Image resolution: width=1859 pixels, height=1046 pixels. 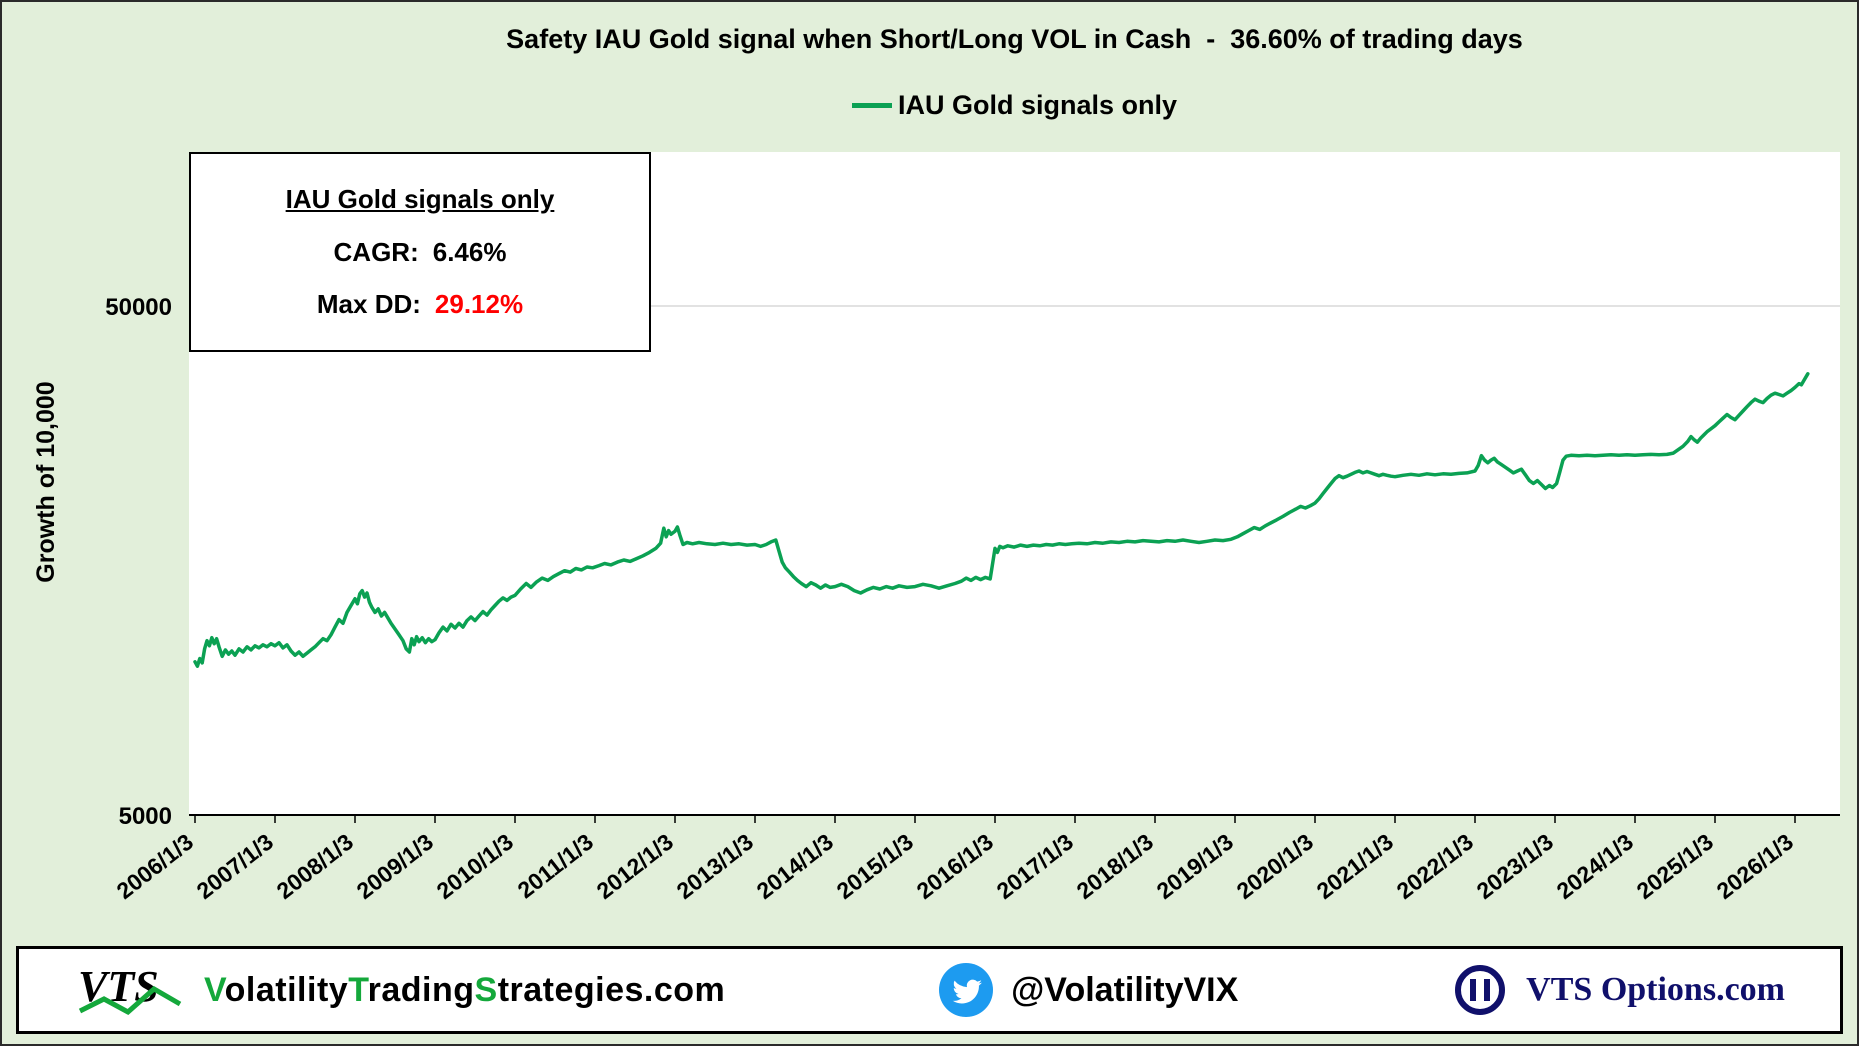 I want to click on y-axis-title: Growth of 10,000, so click(x=46, y=482).